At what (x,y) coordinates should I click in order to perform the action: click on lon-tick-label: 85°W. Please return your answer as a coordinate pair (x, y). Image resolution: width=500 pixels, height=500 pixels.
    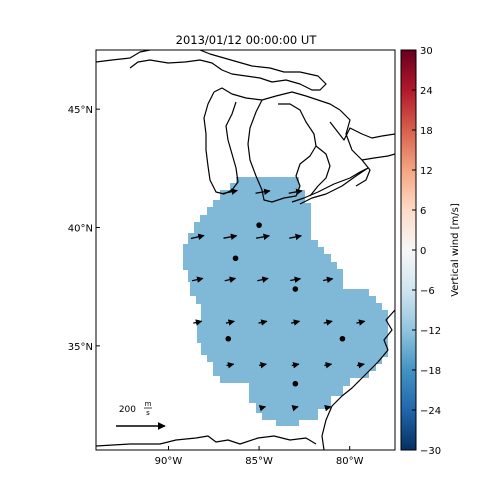
    Looking at the image, I should click on (259, 461).